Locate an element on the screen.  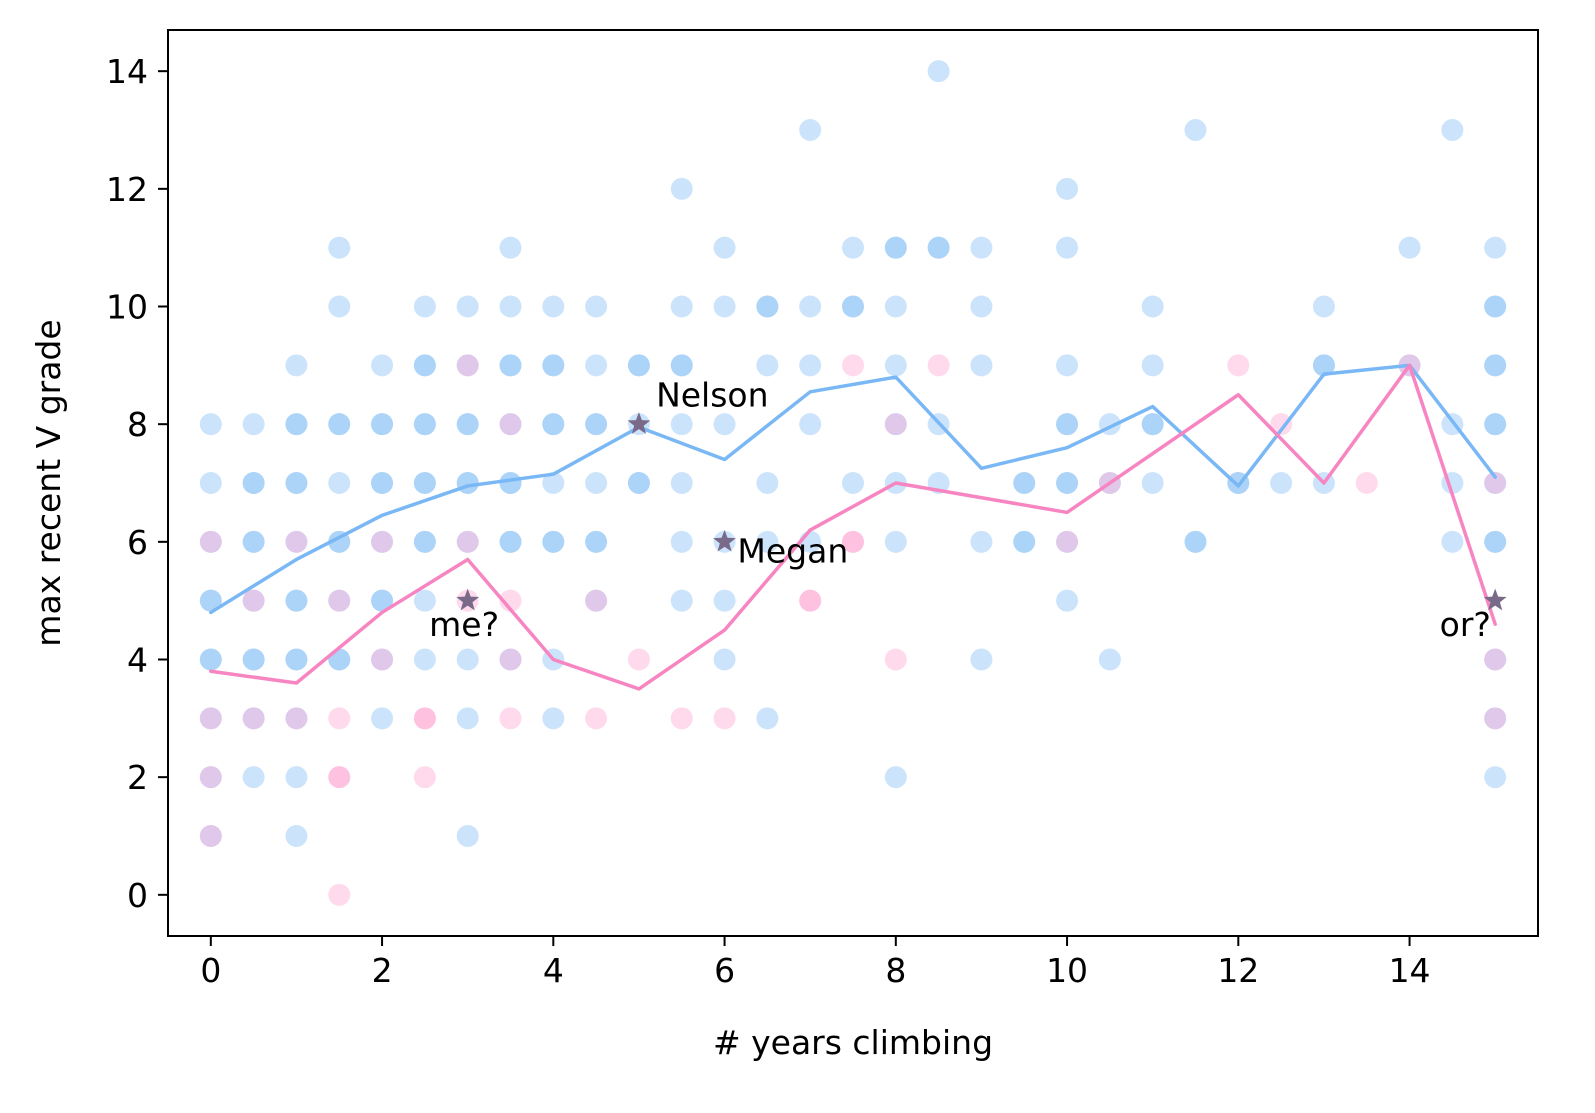
annotation-label: Nelson is located at coordinates (712, 395).